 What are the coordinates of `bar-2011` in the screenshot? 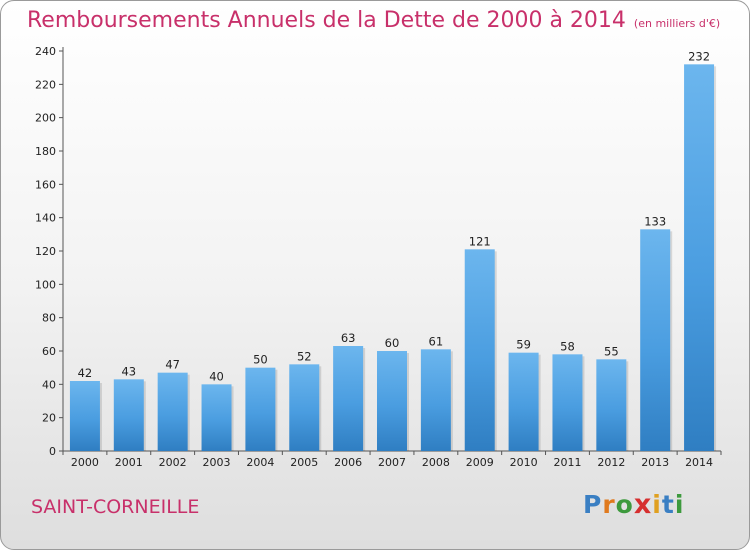 It's located at (567, 402).